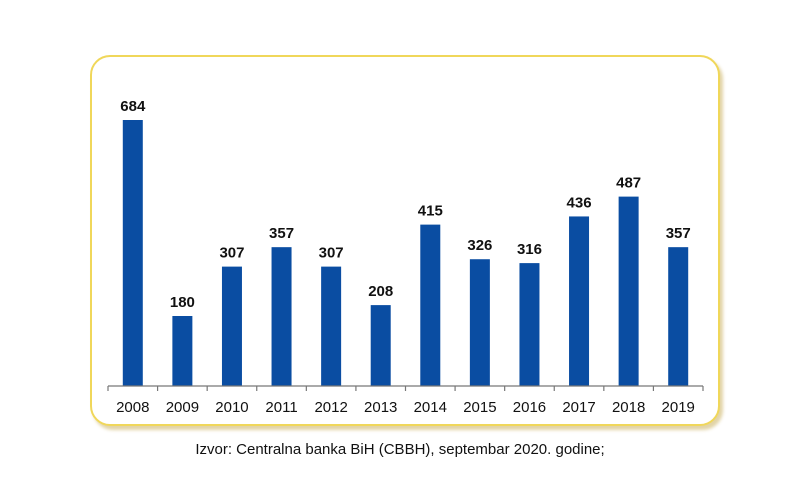 This screenshot has height=500, width=800. Describe the element at coordinates (231, 407) in the screenshot. I see `x-tick-label: 2010` at that location.